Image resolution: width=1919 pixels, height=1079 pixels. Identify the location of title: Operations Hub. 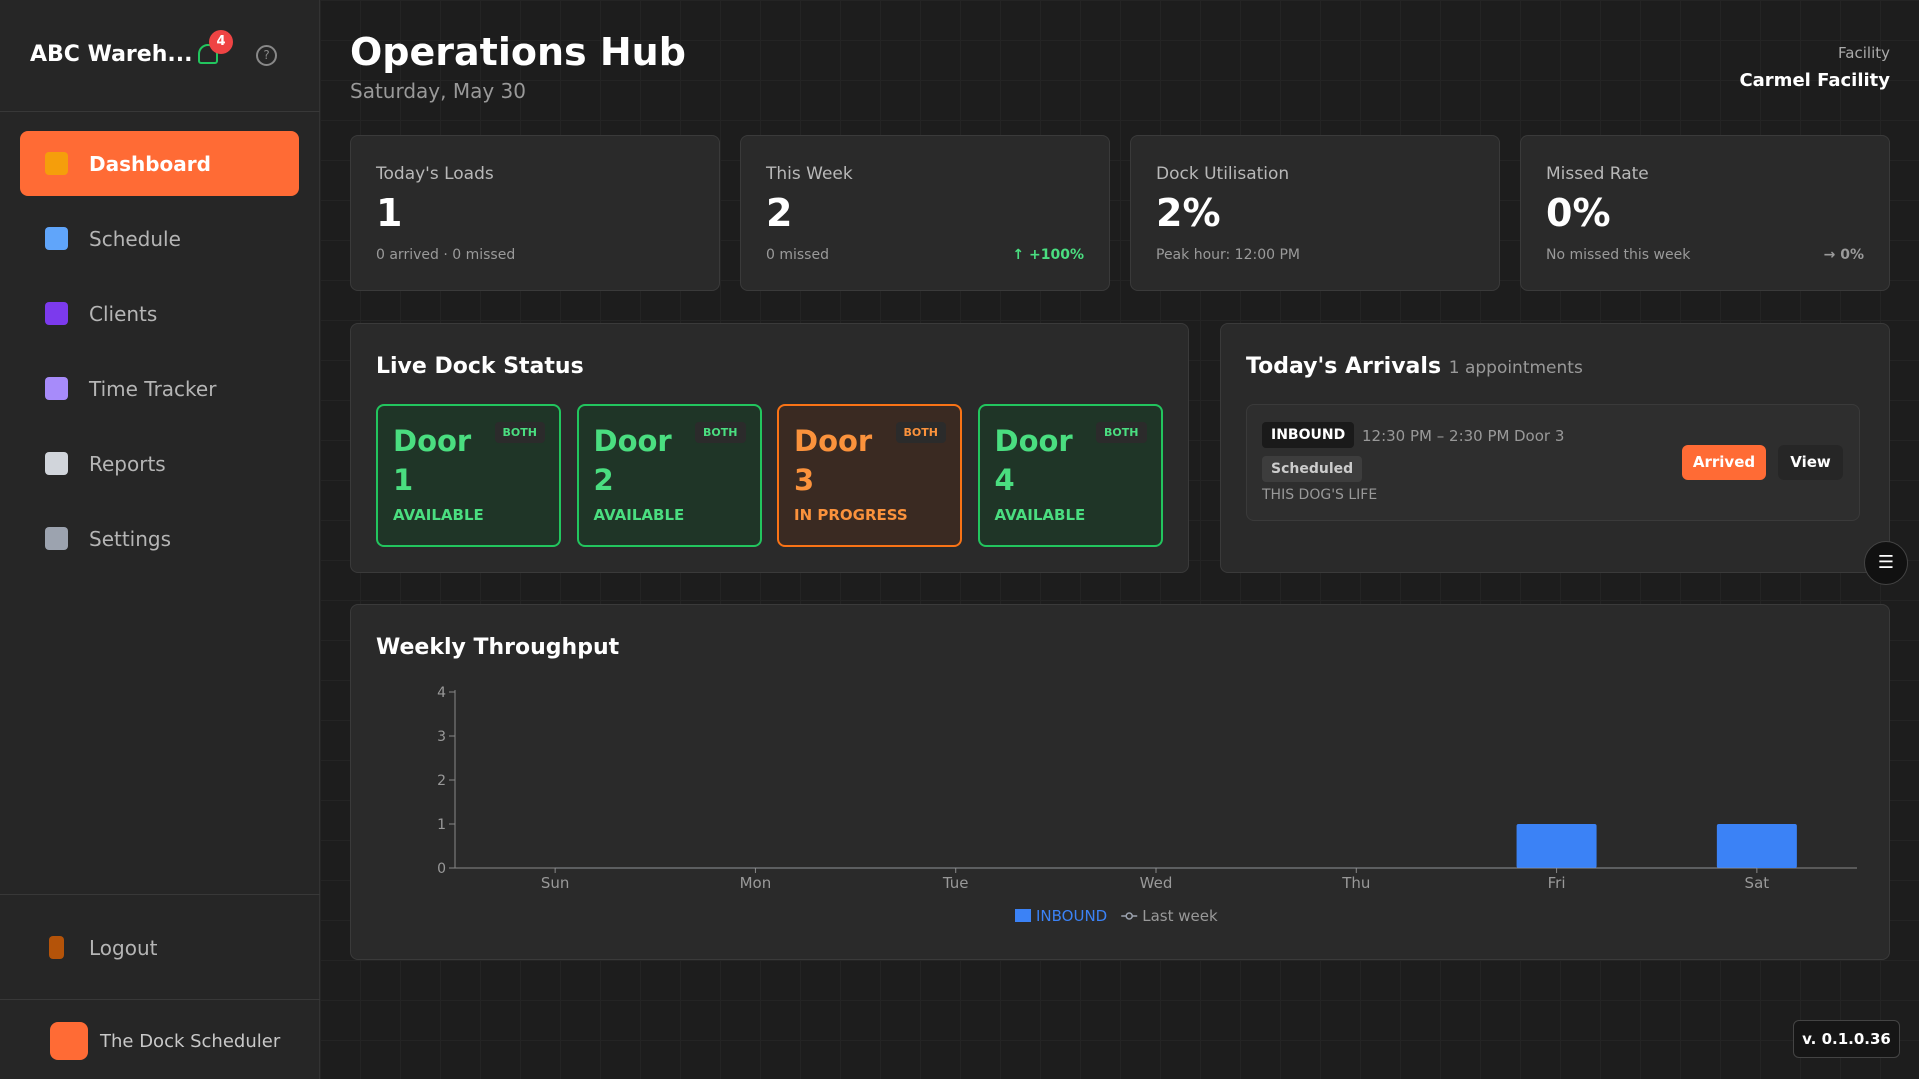
(518, 52).